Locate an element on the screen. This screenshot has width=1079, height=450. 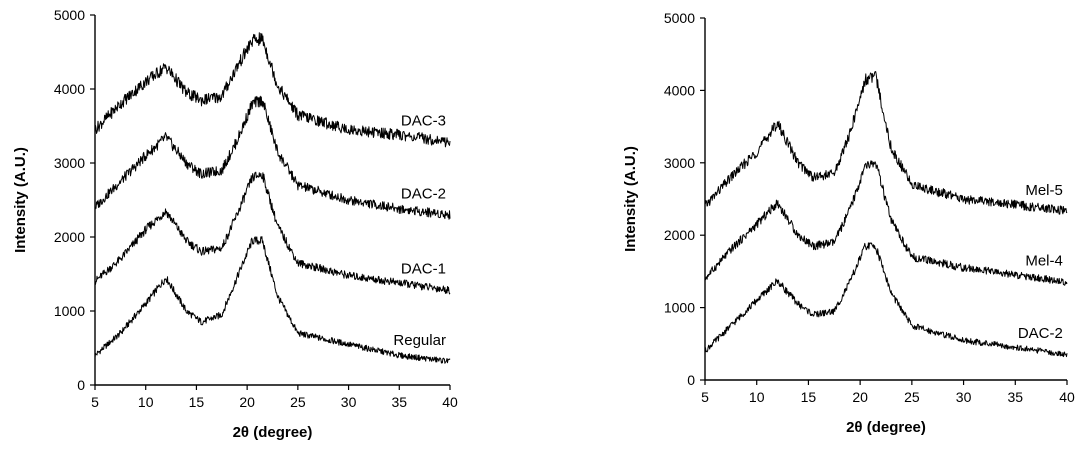
series-line-regular is located at coordinates (272, 300).